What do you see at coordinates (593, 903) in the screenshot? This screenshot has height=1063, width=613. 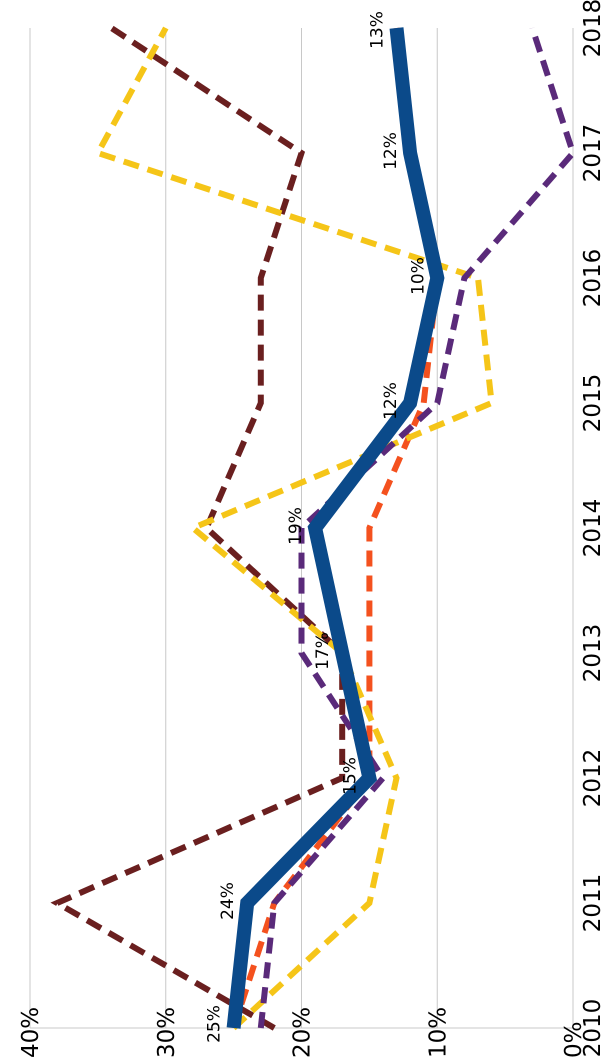 I see `x-tick-label: 2011` at bounding box center [593, 903].